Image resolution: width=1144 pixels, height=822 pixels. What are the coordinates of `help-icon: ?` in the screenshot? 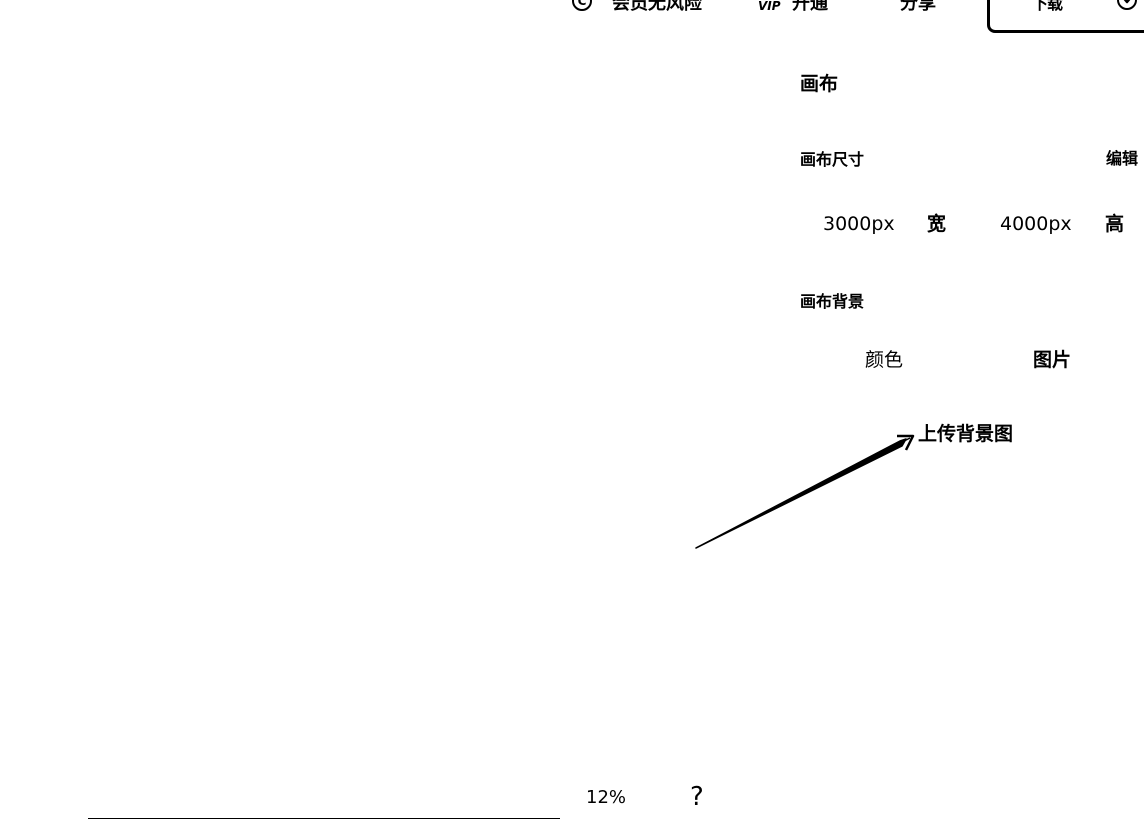 It's located at (697, 797).